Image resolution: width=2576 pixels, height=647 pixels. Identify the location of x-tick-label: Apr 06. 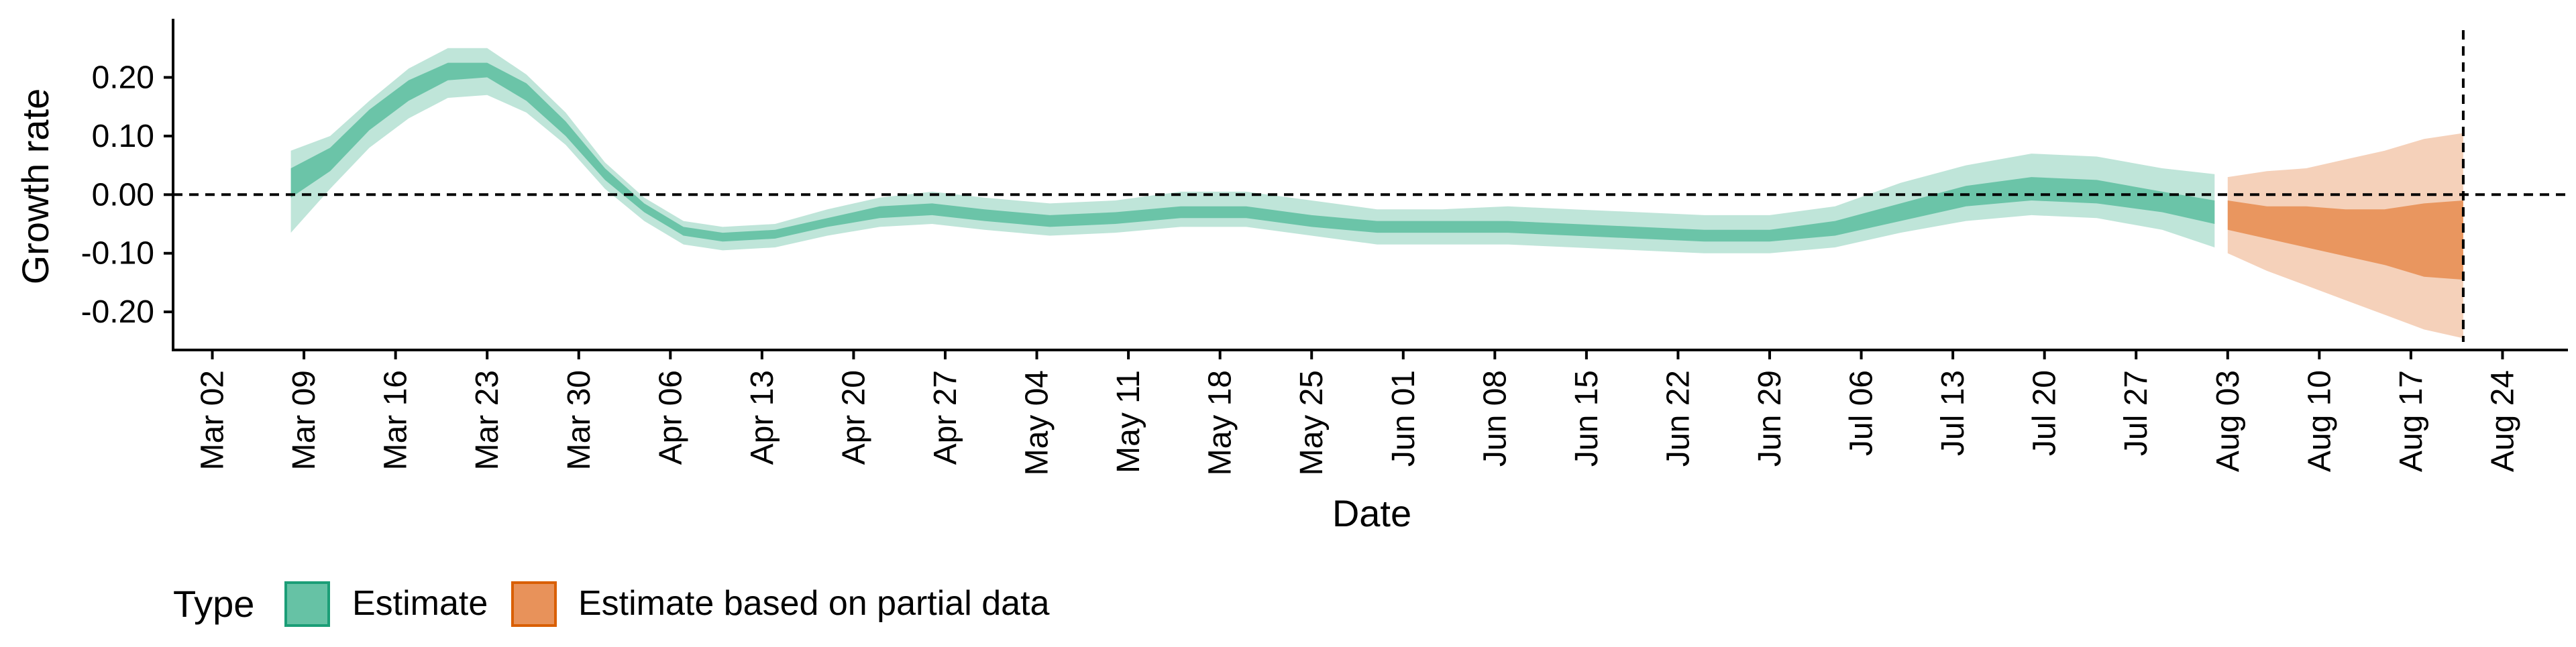
(670, 417).